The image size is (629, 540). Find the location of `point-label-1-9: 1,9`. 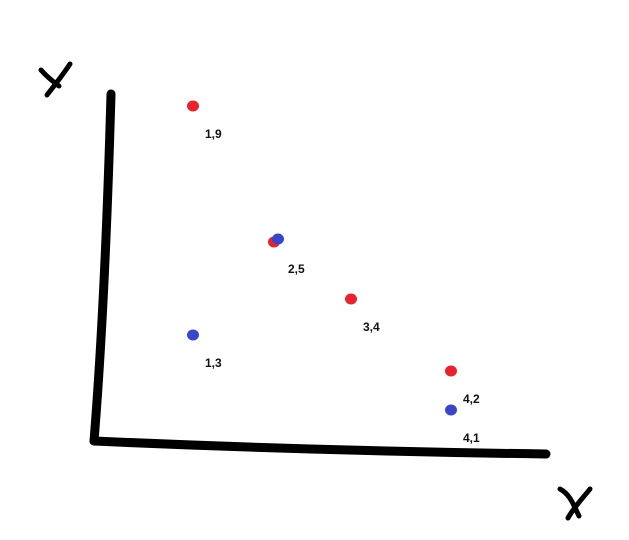

point-label-1-9: 1,9 is located at coordinates (213, 134).